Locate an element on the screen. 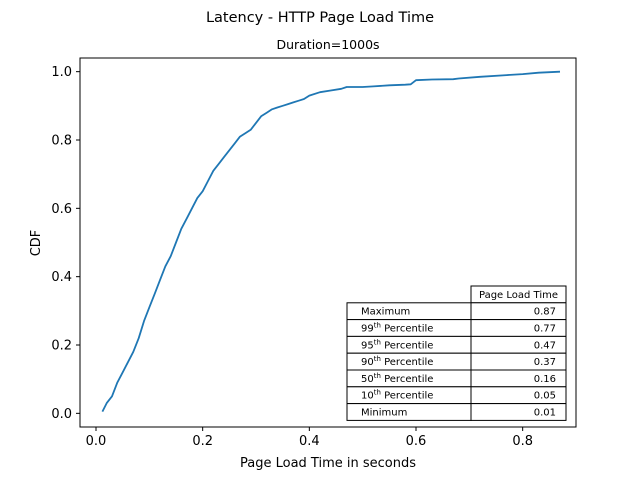  table-row-label: Maximum is located at coordinates (385, 312).